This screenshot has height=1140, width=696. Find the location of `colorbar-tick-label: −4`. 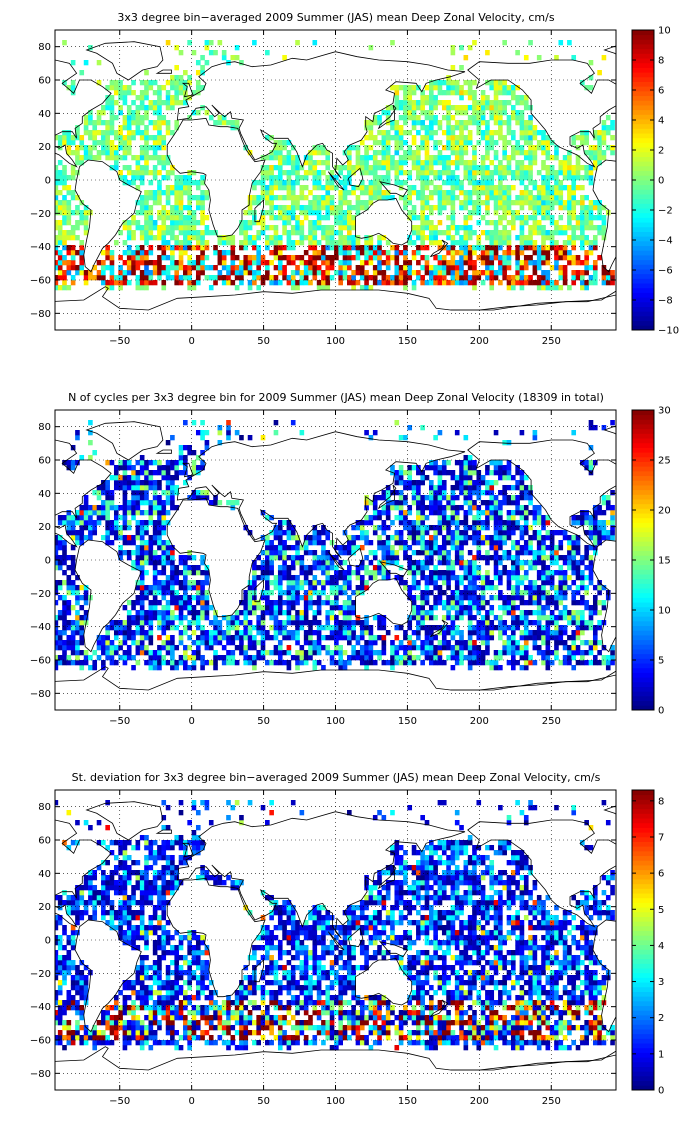

colorbar-tick-label: −4 is located at coordinates (665, 241).